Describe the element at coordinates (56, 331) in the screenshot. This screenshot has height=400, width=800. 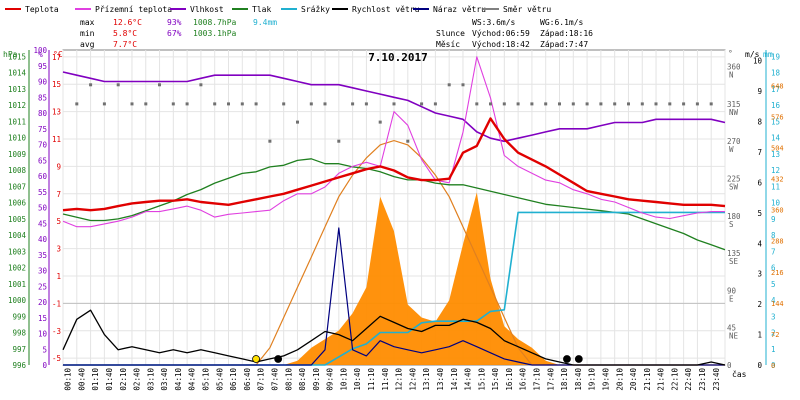
I see `temp-tick-label: -3` at that location.